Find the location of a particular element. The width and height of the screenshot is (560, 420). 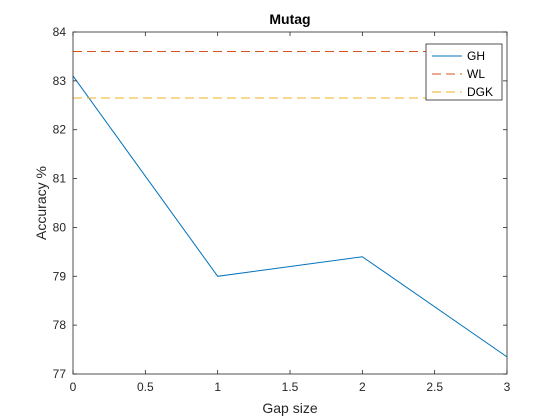

legend-box is located at coordinates (464, 72).